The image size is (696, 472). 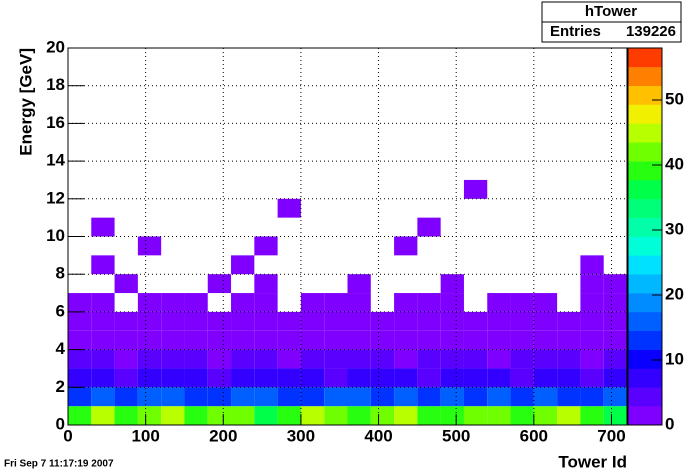 What do you see at coordinates (456, 435) in the screenshot?
I see `x-tick-label: 500` at bounding box center [456, 435].